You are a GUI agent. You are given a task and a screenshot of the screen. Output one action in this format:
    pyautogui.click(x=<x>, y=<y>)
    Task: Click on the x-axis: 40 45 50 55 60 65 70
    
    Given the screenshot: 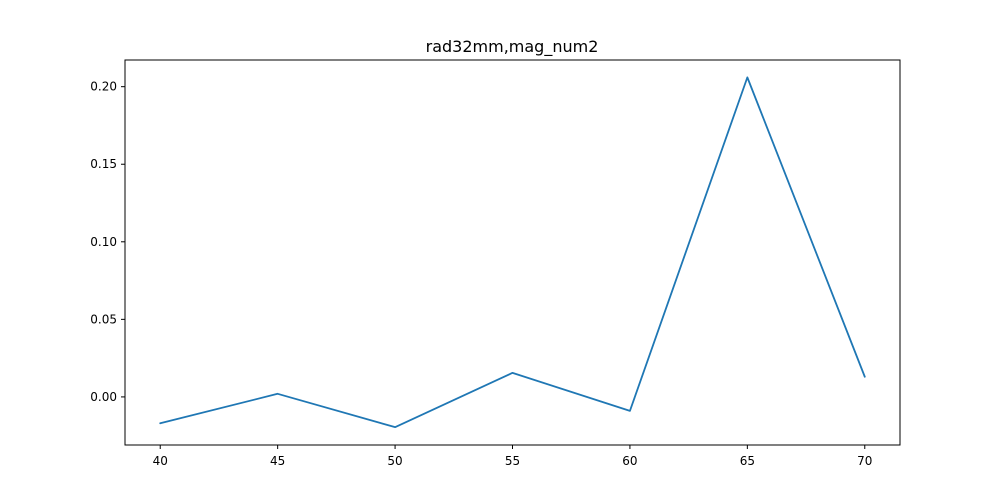 What is the action you would take?
    pyautogui.click(x=512, y=456)
    